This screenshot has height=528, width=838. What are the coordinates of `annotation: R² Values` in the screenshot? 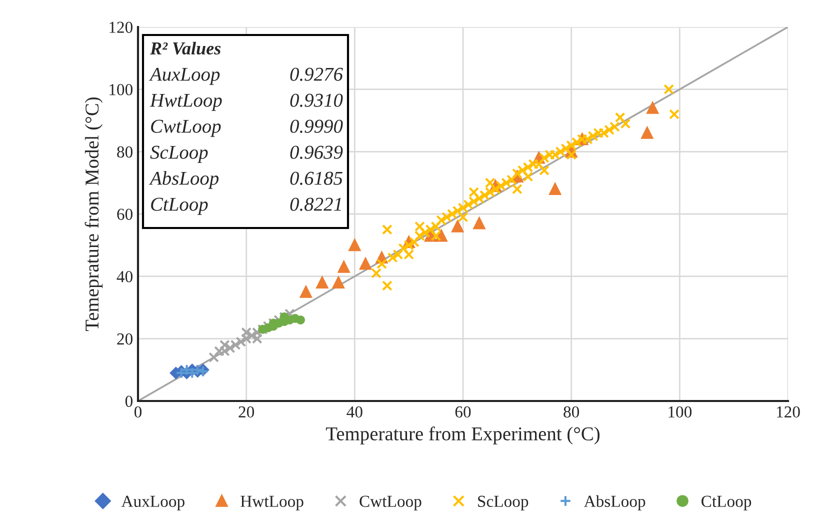 It's located at (185, 48).